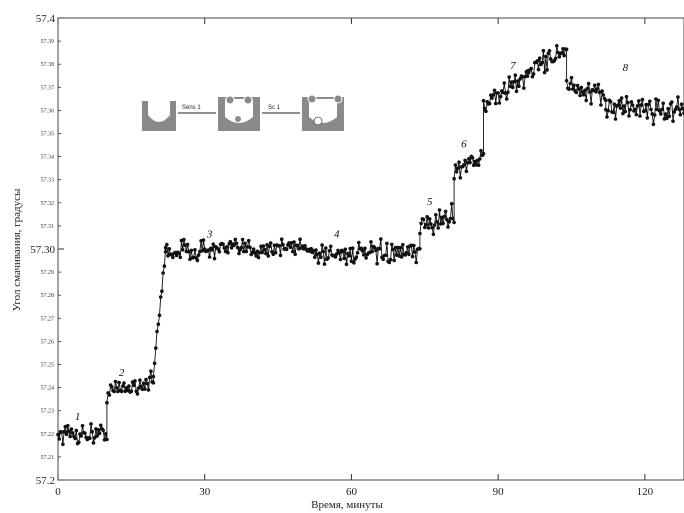 The height and width of the screenshot is (513, 684). I want to click on y-minor-tick-label: 57.29, so click(48, 273).